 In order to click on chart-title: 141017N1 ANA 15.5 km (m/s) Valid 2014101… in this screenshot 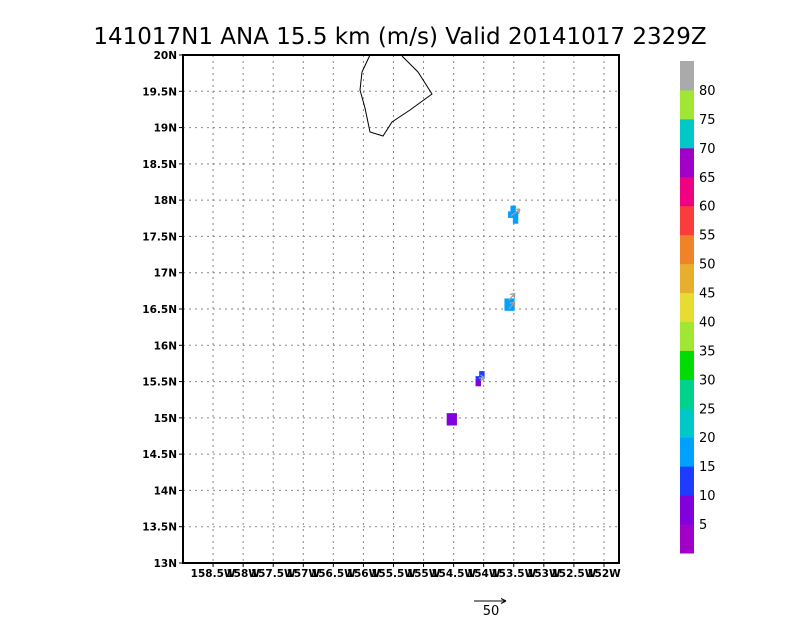, I will do `click(399, 37)`.